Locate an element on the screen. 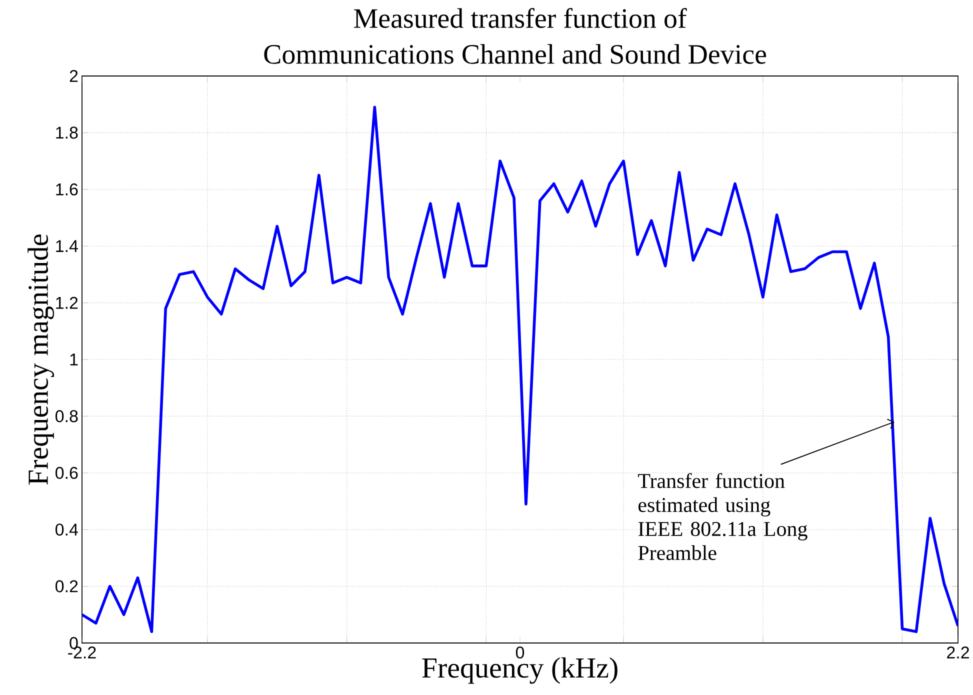 The height and width of the screenshot is (695, 973). x-tick-label: 0 is located at coordinates (520, 652).